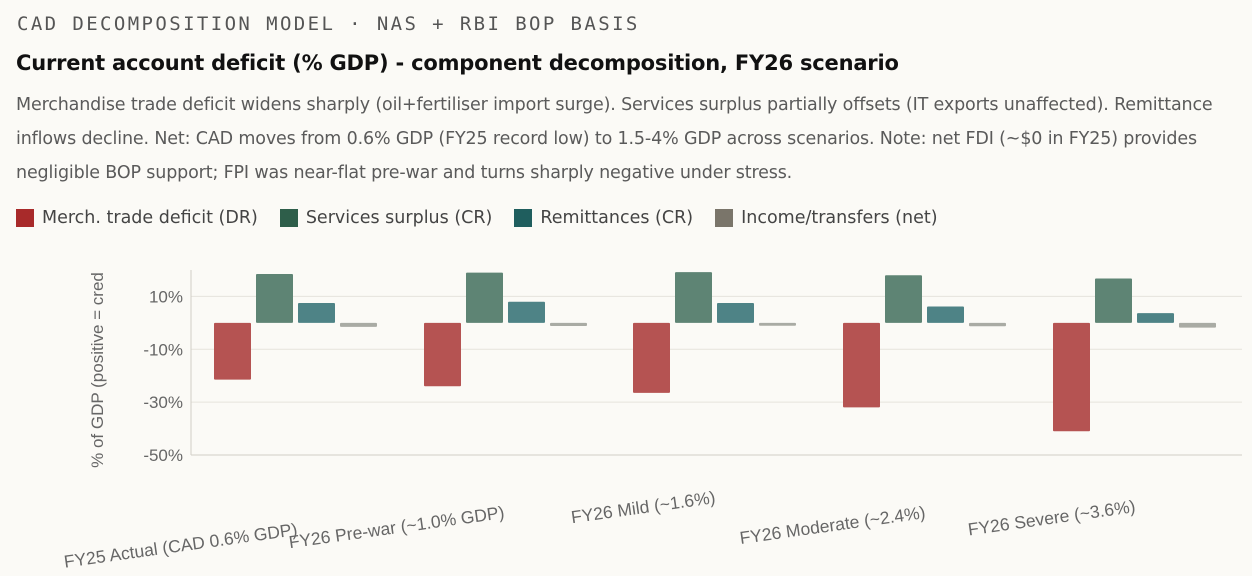  Describe the element at coordinates (288, 218) in the screenshot. I see `legend-swatch-services` at that location.